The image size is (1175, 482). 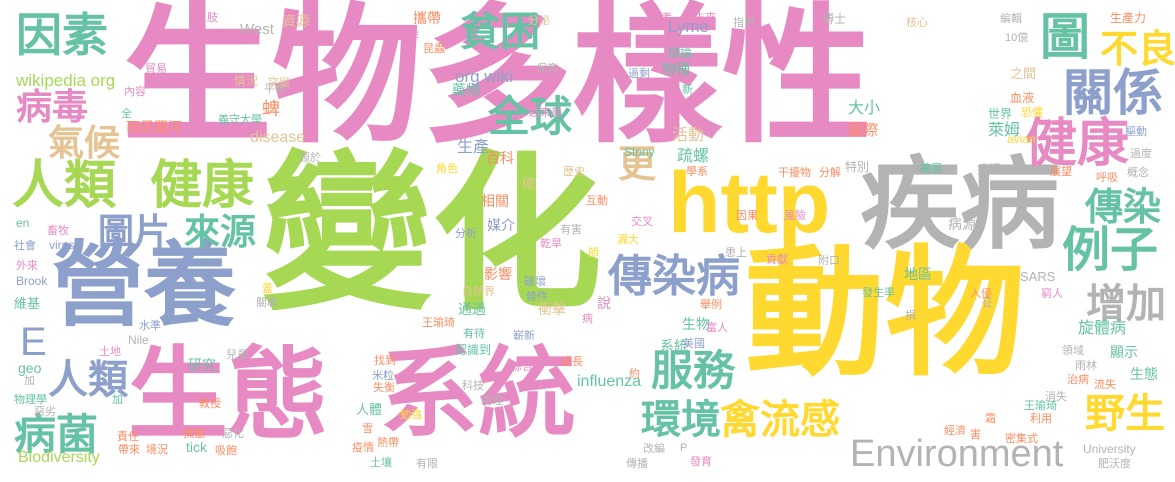 What do you see at coordinates (150, 325) in the screenshot?
I see `word-level: 水準` at bounding box center [150, 325].